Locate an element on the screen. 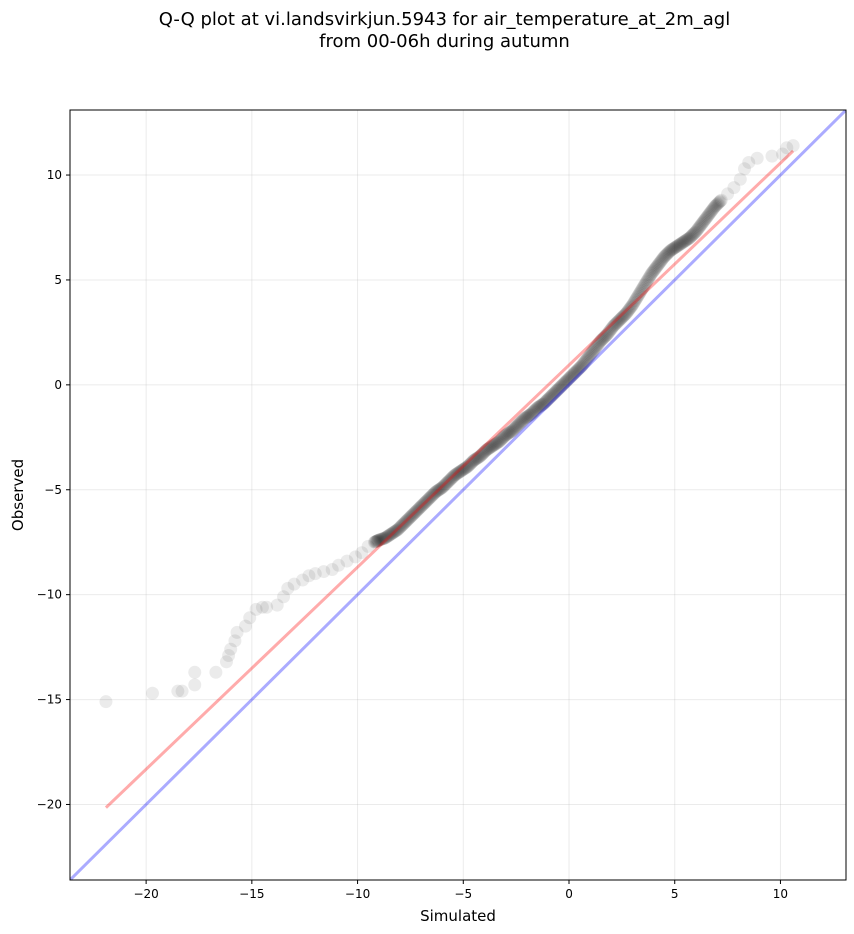 This screenshot has height=934, width=854. y-tick-label: 10 is located at coordinates (54, 175).